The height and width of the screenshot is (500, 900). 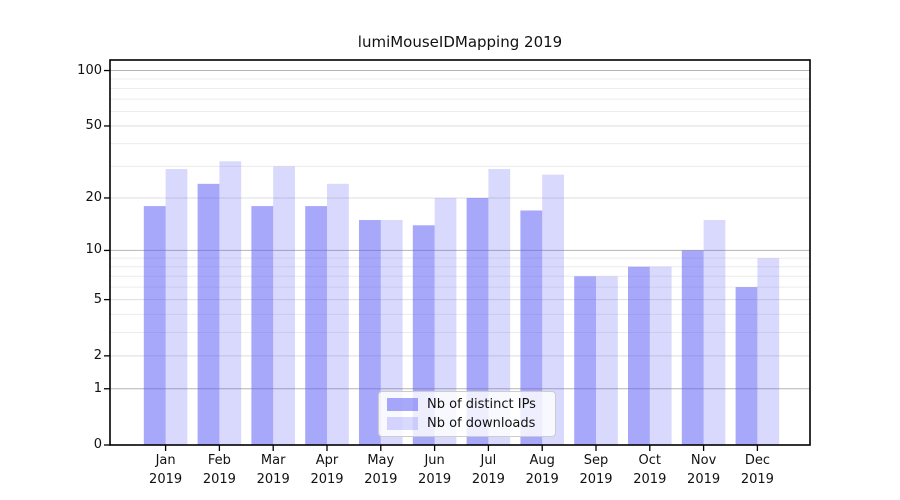 I want to click on bar-aug-downloads, so click(x=553, y=309).